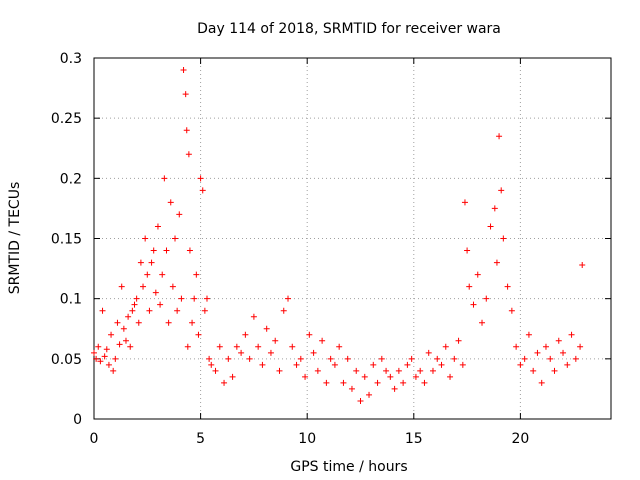 The width and height of the screenshot is (640, 480). I want to click on y-tick-label: 0.3, so click(71, 59).